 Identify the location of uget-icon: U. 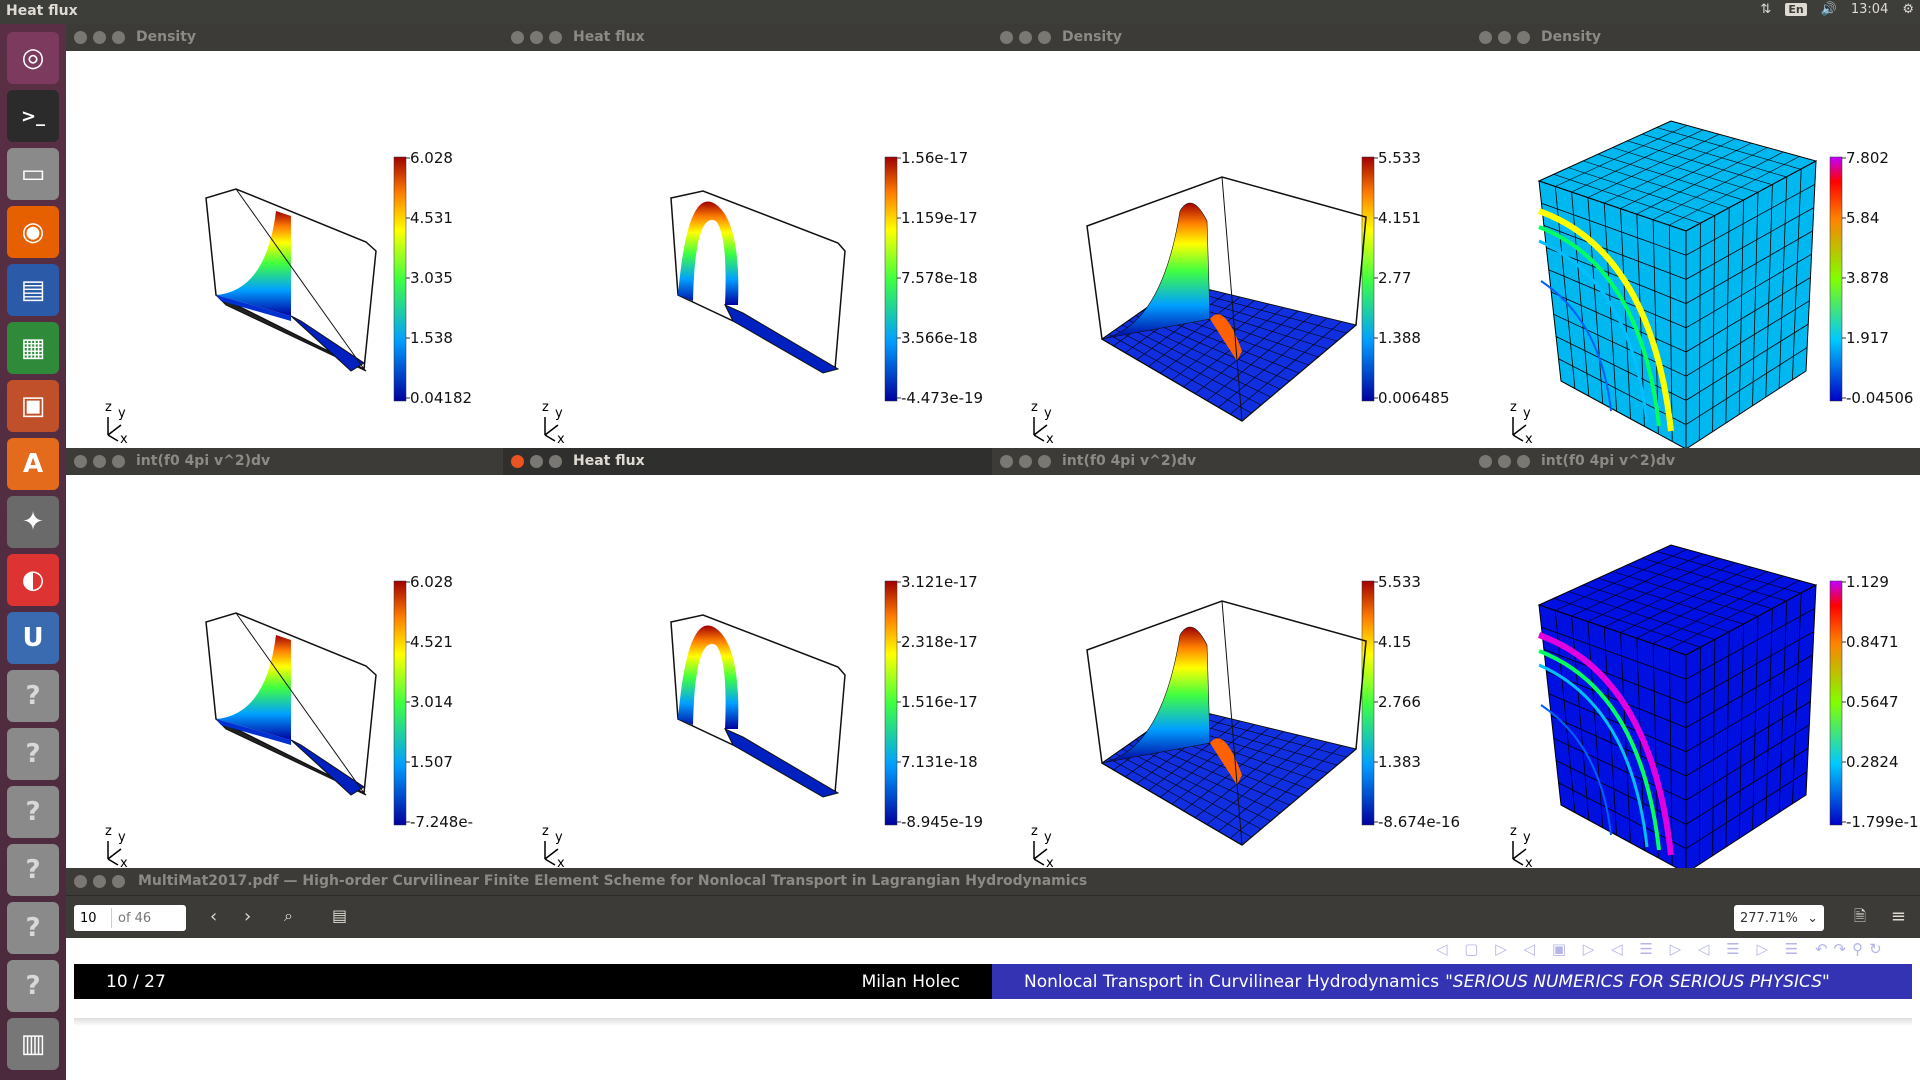
(33, 638).